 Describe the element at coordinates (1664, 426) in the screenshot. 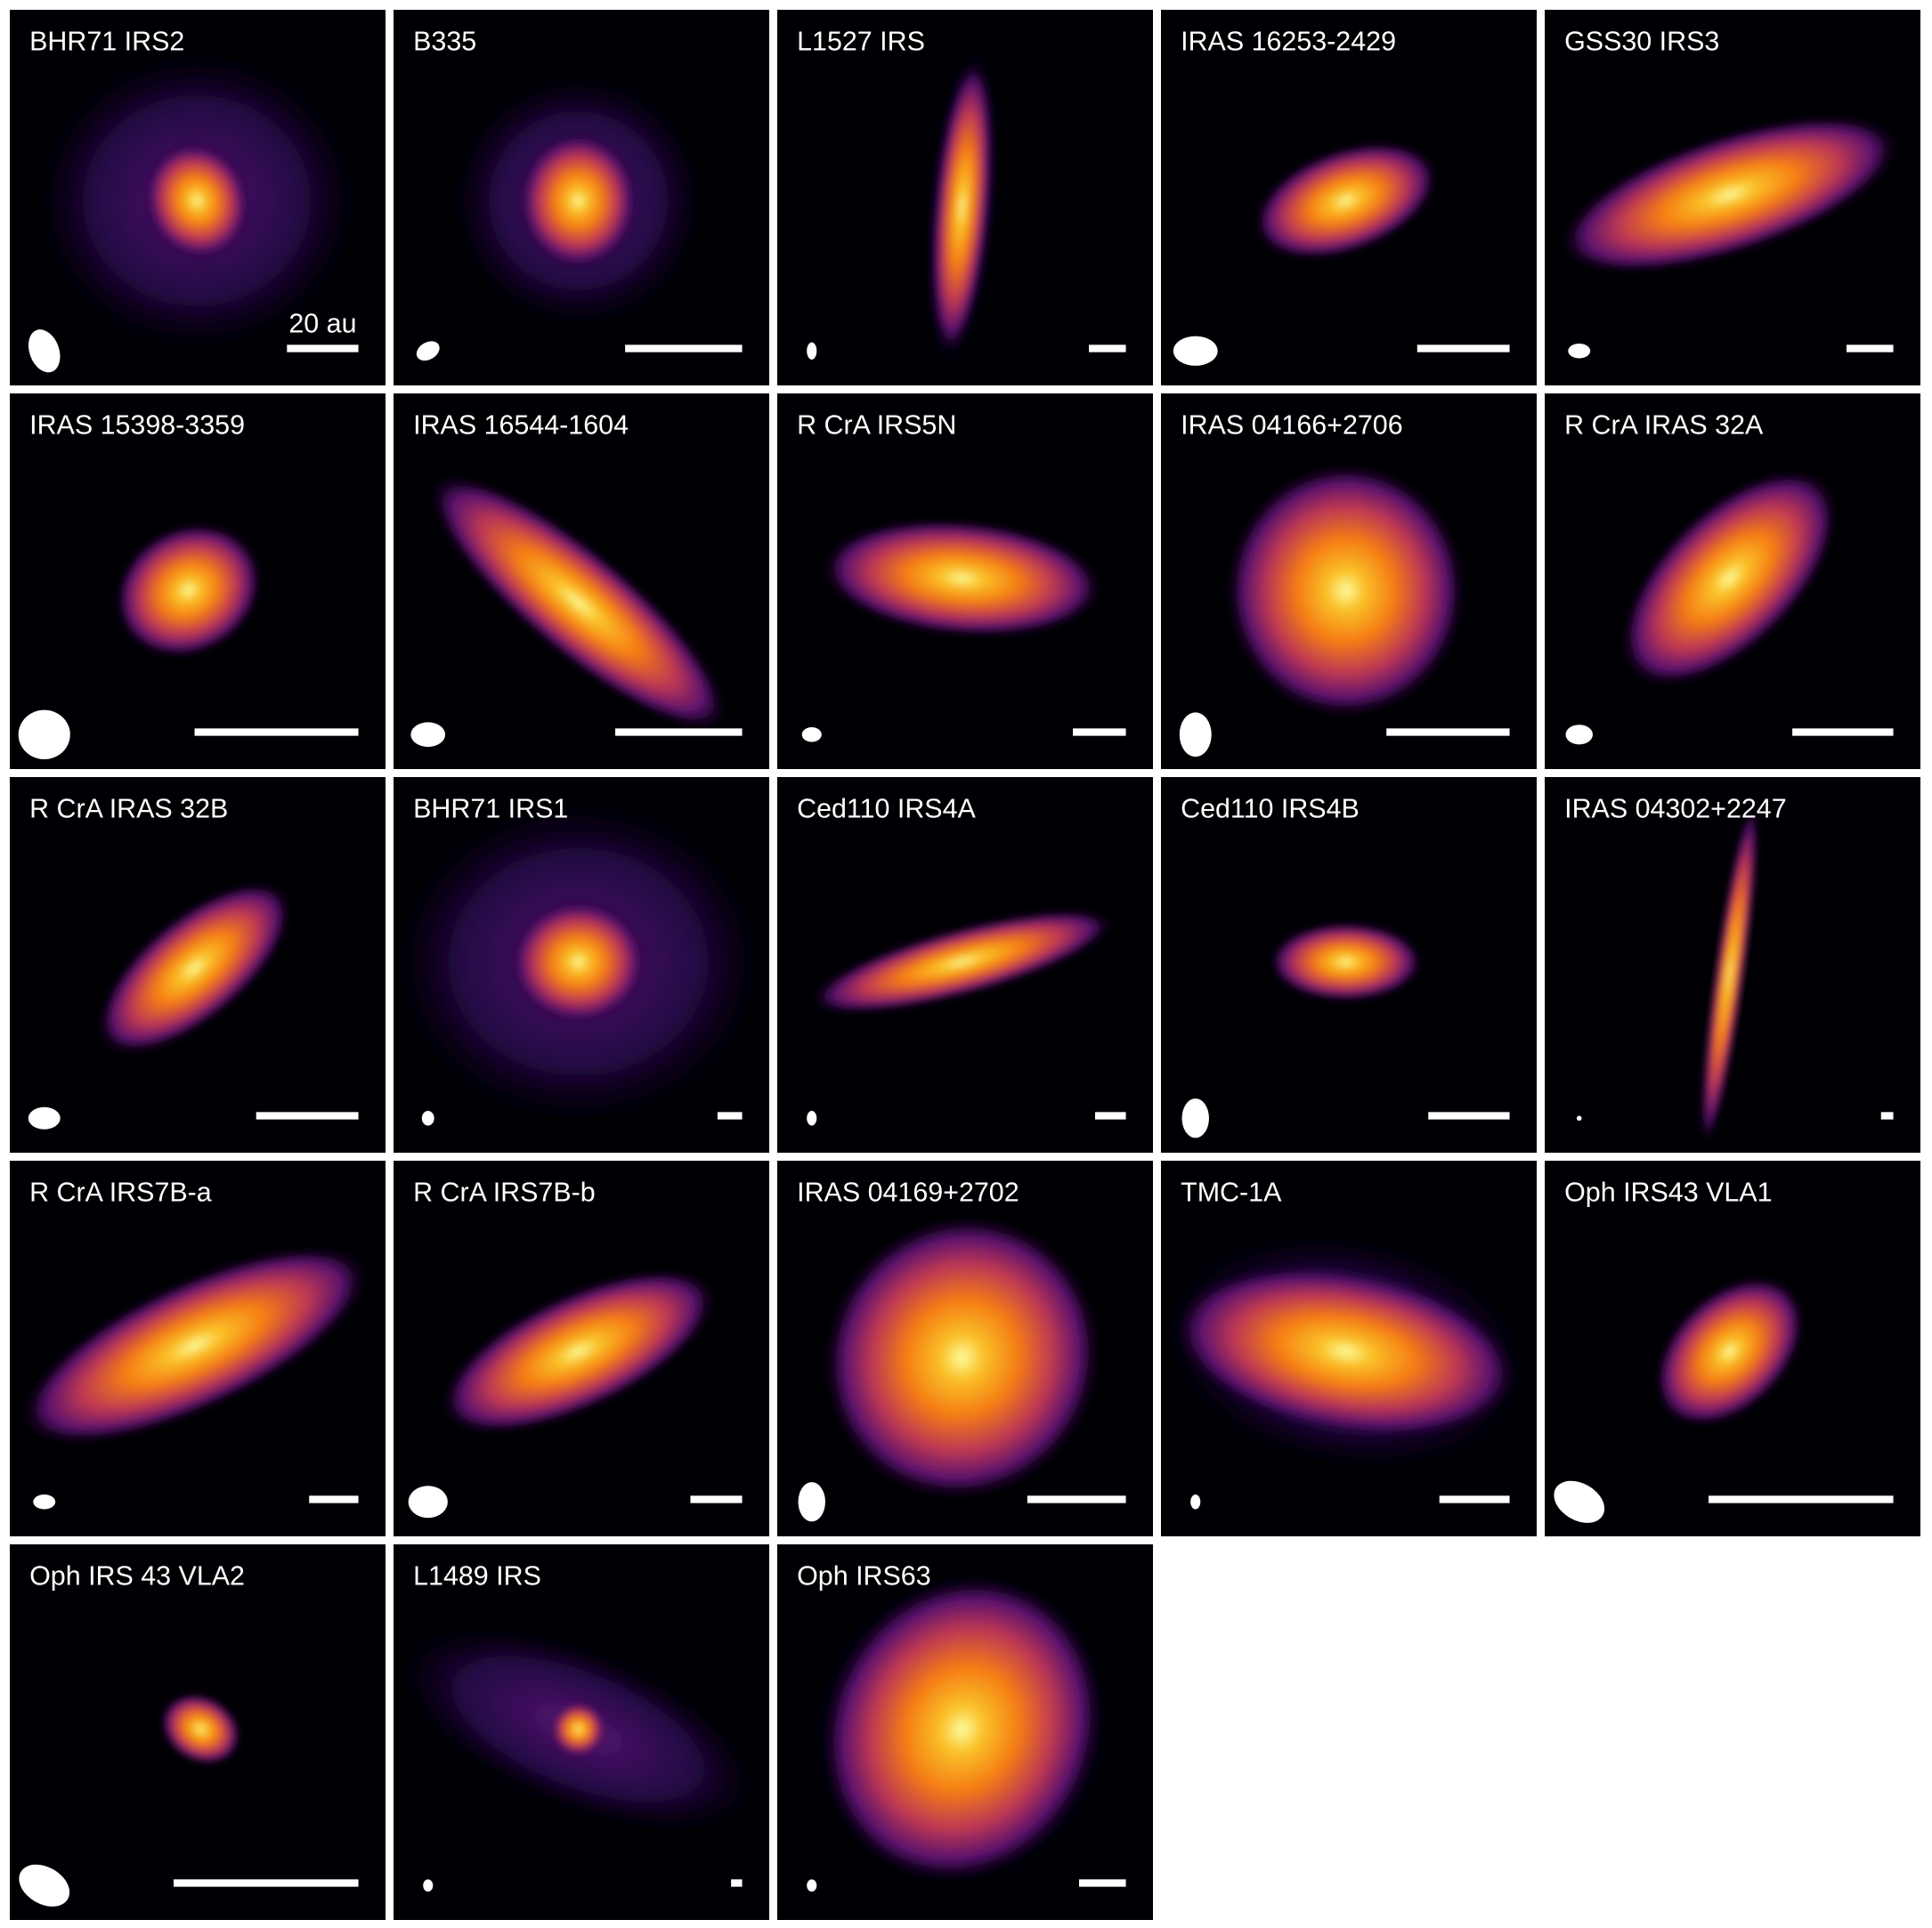

I see `panel-label: R CrA IRAS 32A` at that location.